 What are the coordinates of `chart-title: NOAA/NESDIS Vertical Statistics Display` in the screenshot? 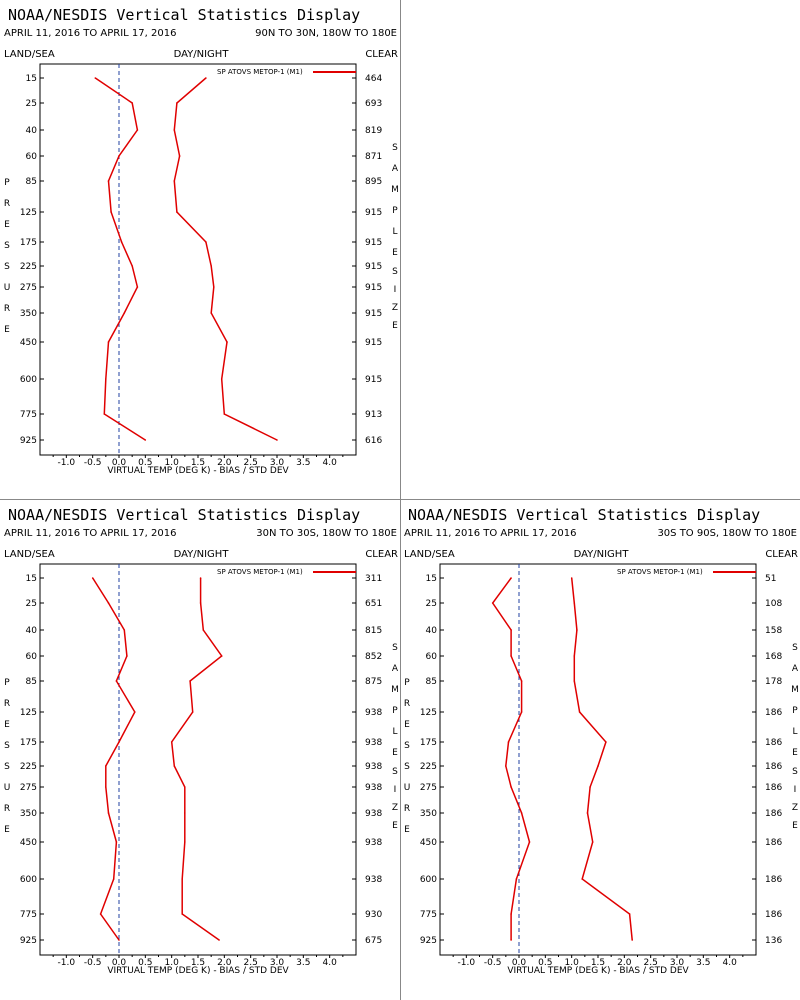 It's located at (184, 15).